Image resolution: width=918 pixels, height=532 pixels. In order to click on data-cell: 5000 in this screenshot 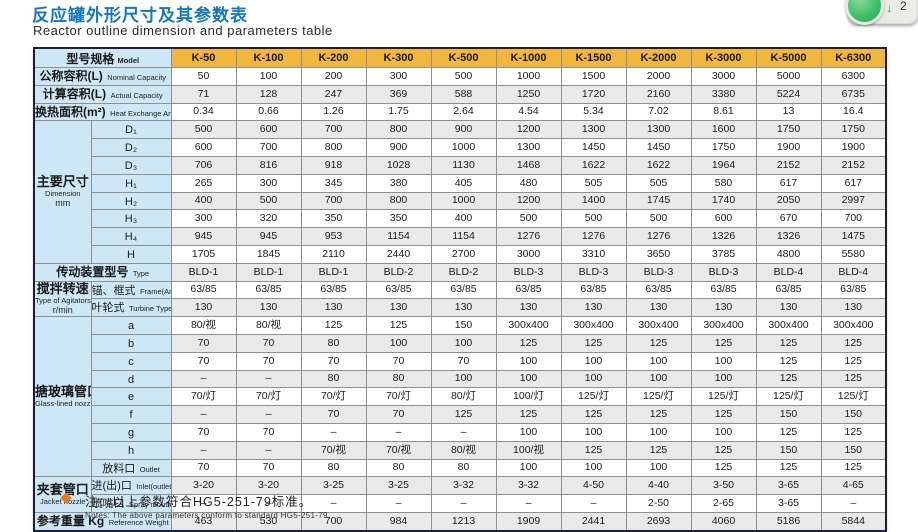, I will do `click(788, 76)`.